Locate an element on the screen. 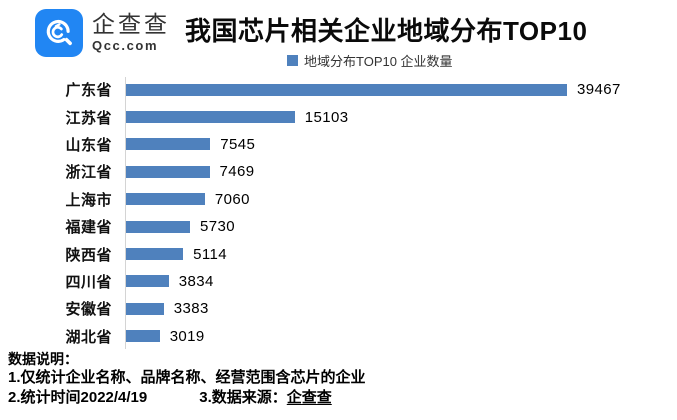 This screenshot has height=420, width=677. legend-swatch-icon is located at coordinates (292, 60).